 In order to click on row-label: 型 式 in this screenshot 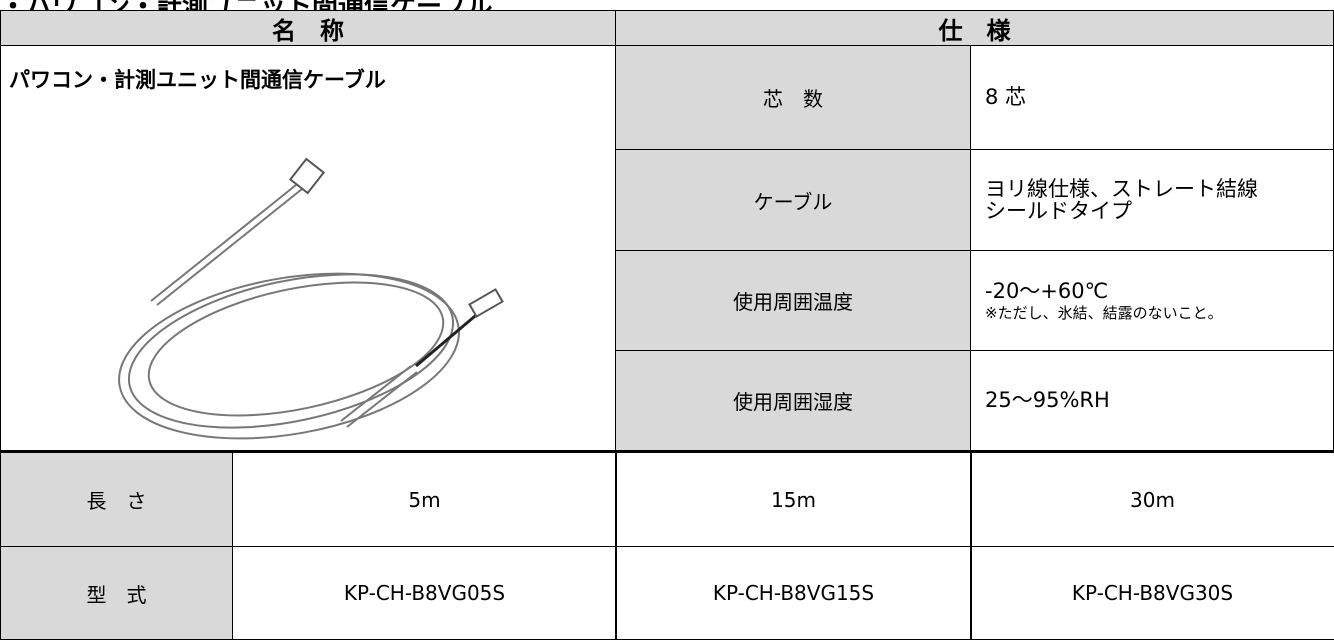, I will do `click(116, 593)`.